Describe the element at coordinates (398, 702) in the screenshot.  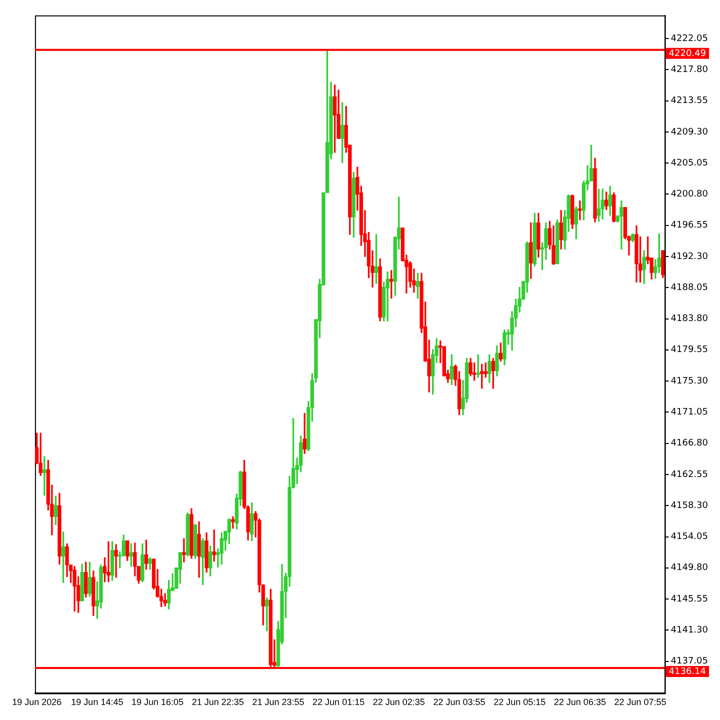
I see `x-tick-label: 22 Jun 02:35` at that location.